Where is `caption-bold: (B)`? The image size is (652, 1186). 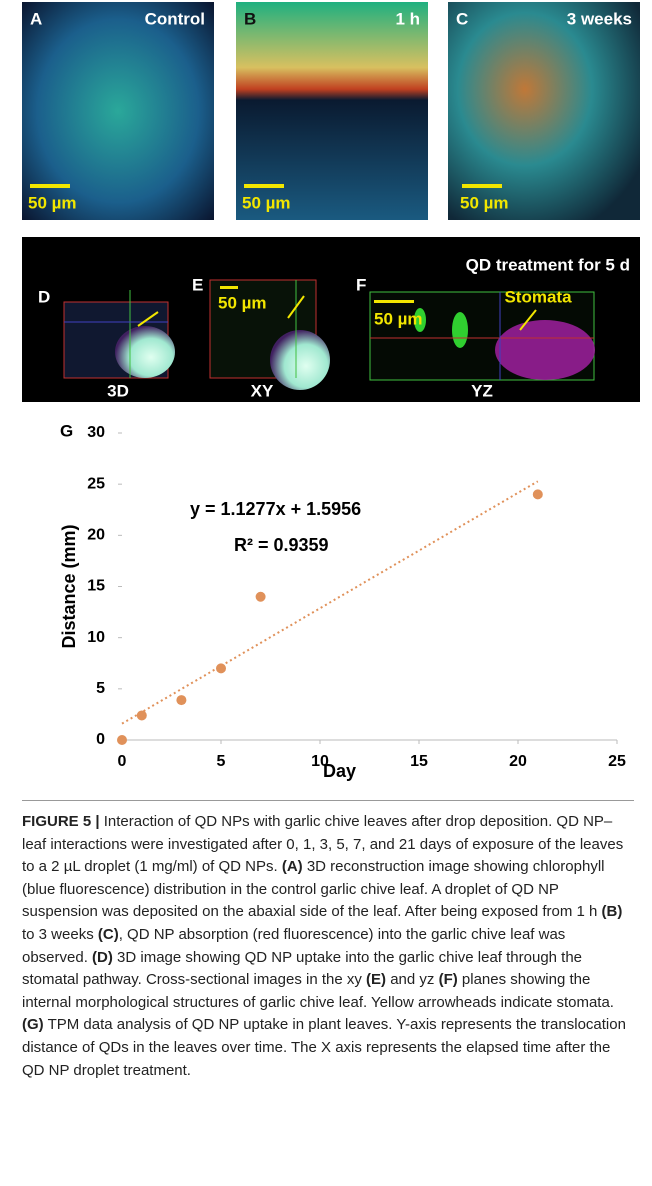
caption-bold: (B) is located at coordinates (612, 912).